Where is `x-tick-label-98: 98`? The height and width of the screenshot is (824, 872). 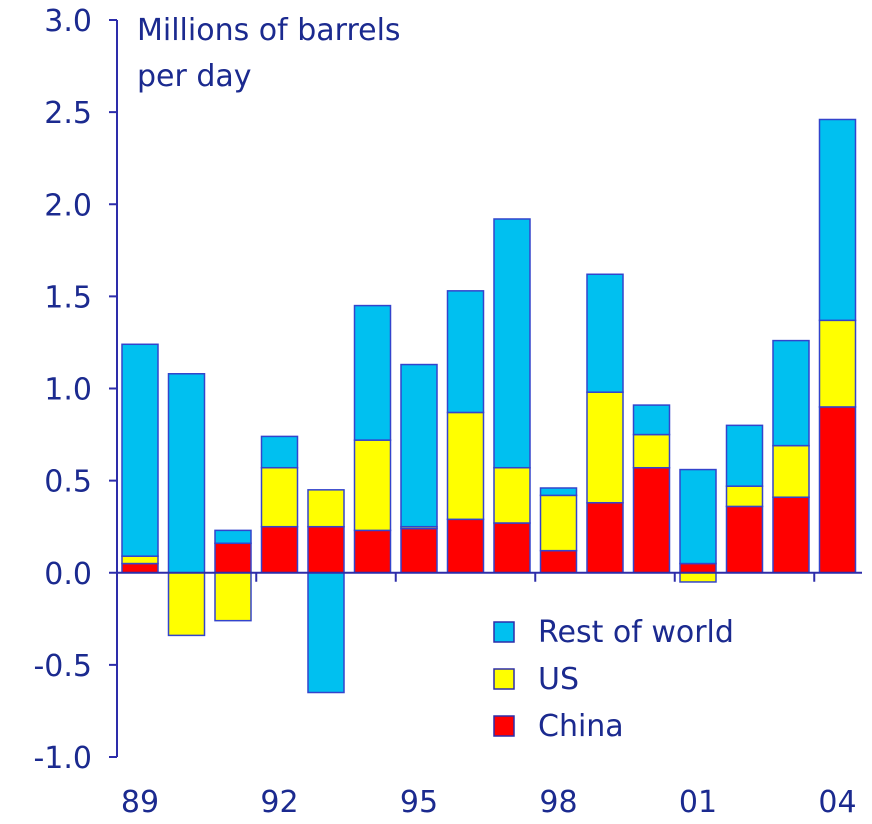
x-tick-label-98: 98 is located at coordinates (558, 802).